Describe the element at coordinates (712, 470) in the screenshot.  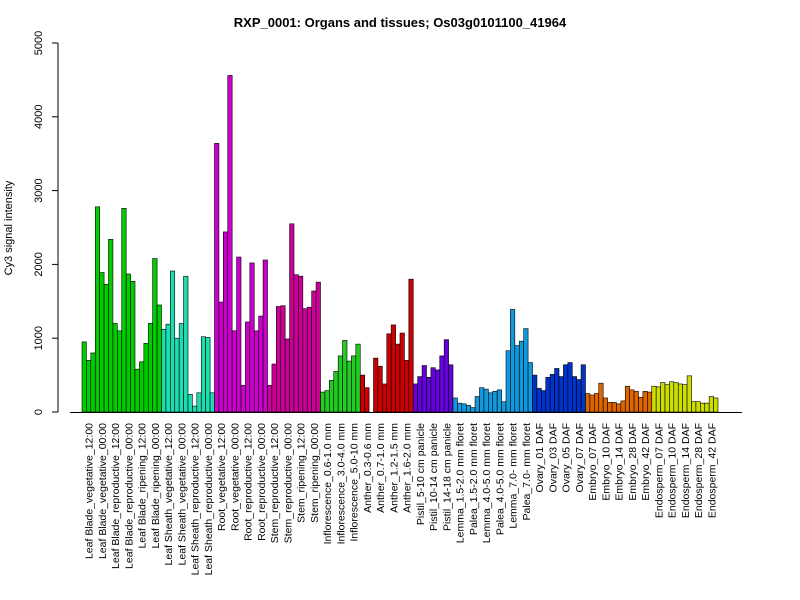
I see `x-tick-label: Endosperm_42 DAF` at that location.